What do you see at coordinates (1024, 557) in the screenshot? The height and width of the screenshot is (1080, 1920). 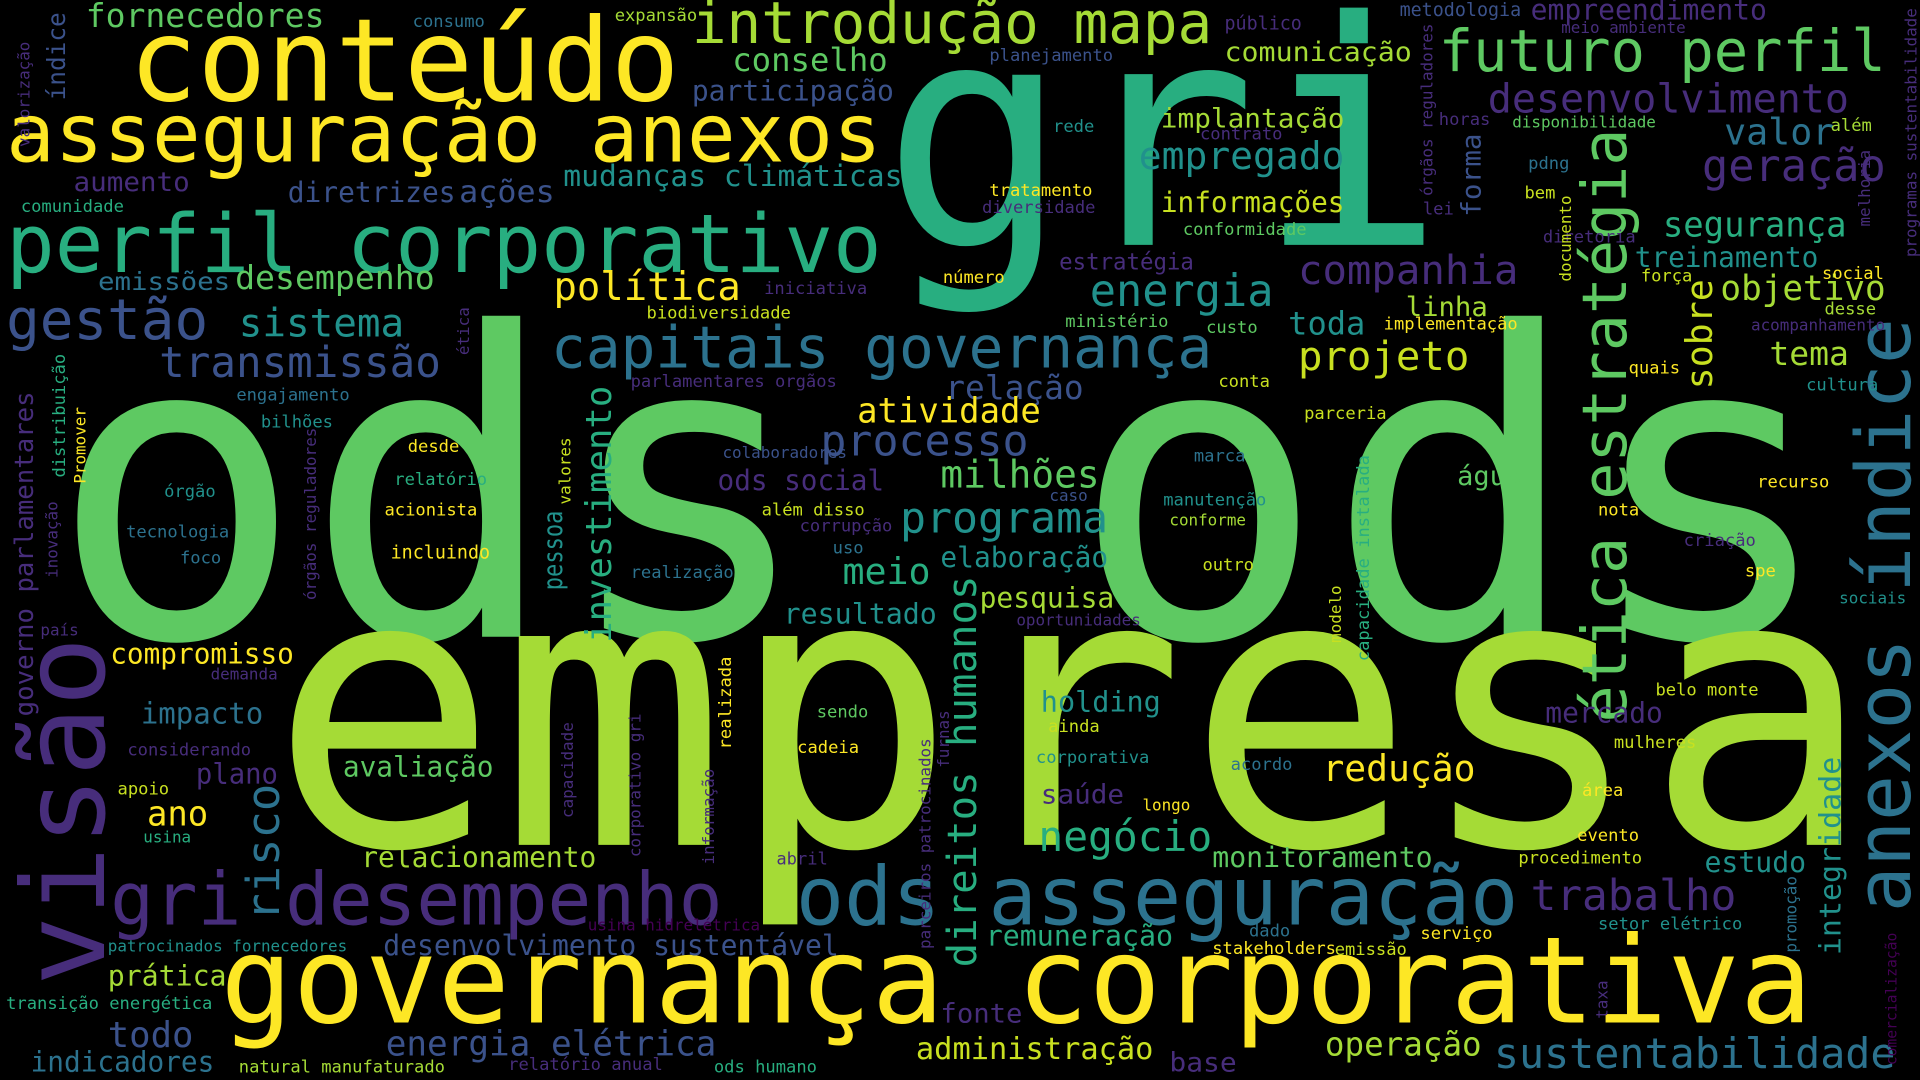 I see `word: elaboração` at bounding box center [1024, 557].